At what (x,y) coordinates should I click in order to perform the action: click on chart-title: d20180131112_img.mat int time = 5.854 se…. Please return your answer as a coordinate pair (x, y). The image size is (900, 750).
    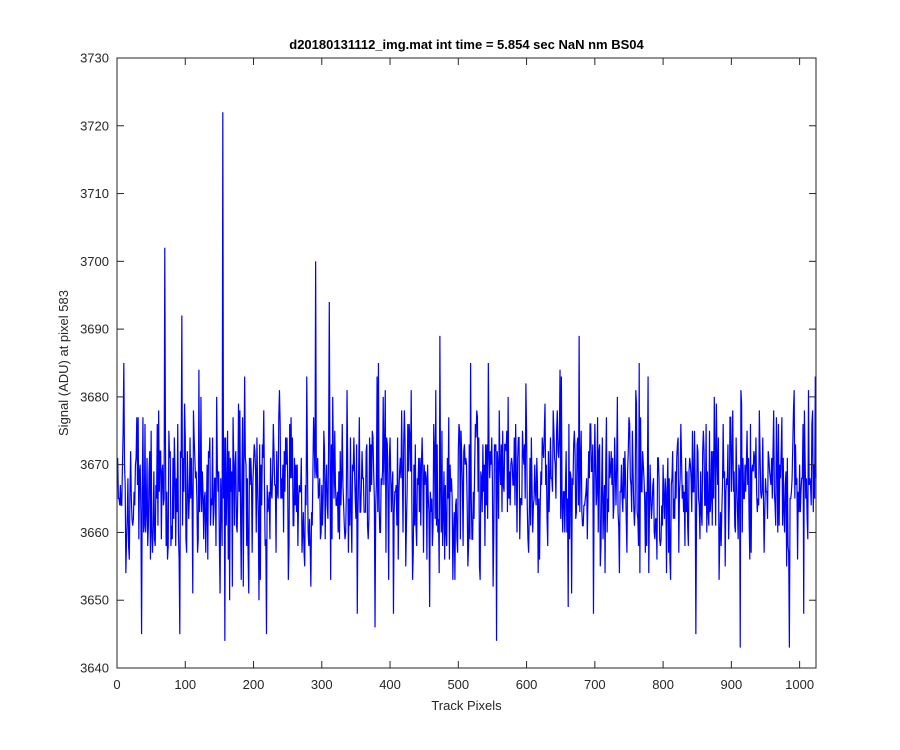
    Looking at the image, I should click on (466, 44).